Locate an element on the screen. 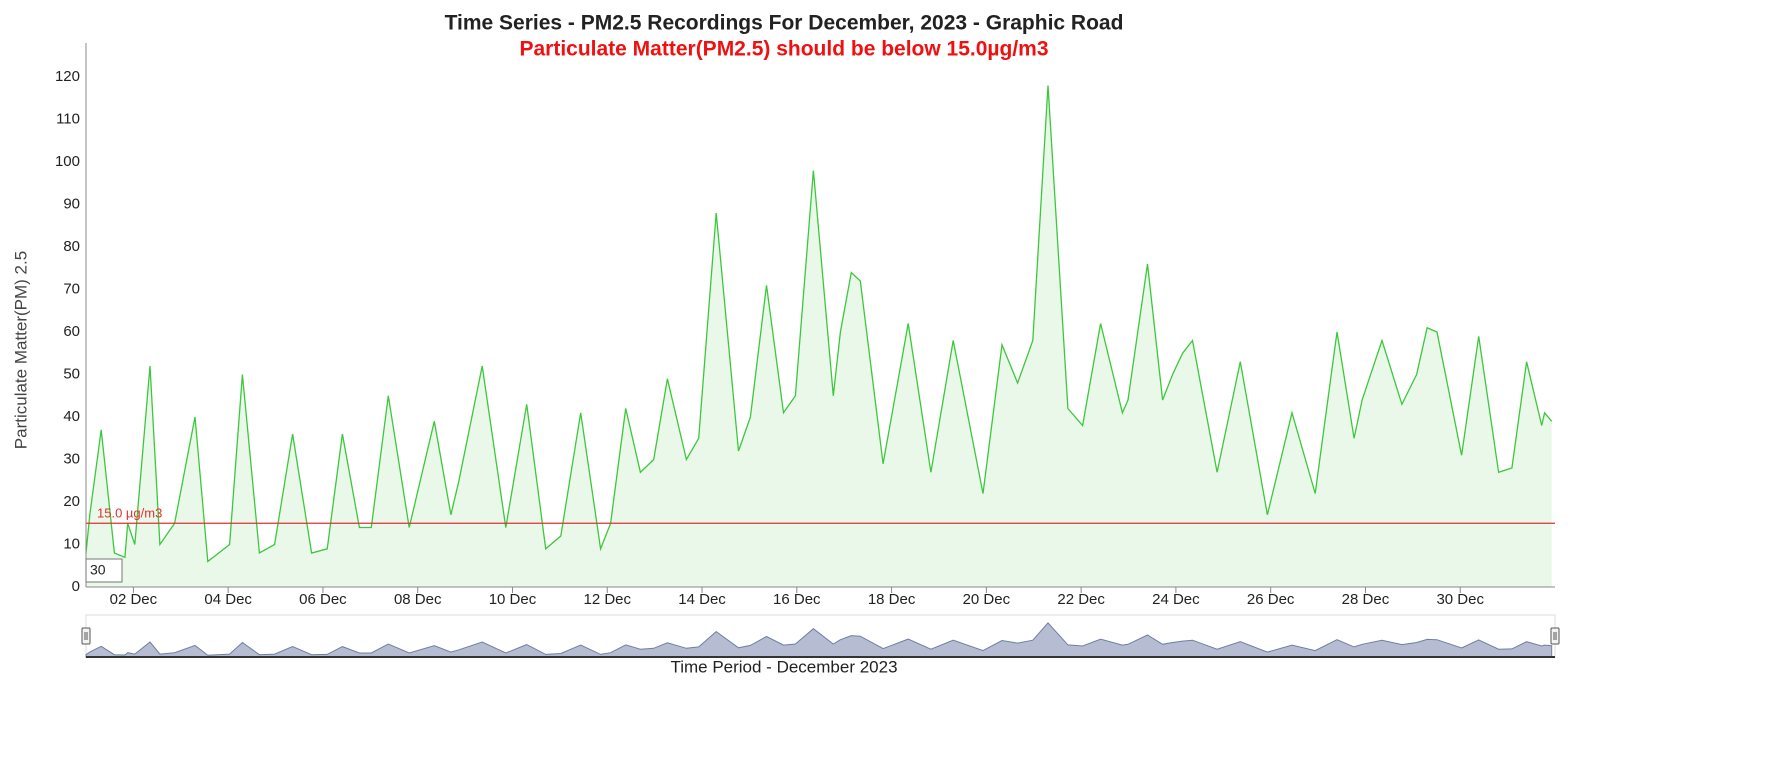 This screenshot has height=775, width=1769. zoom-box is located at coordinates (104, 570).